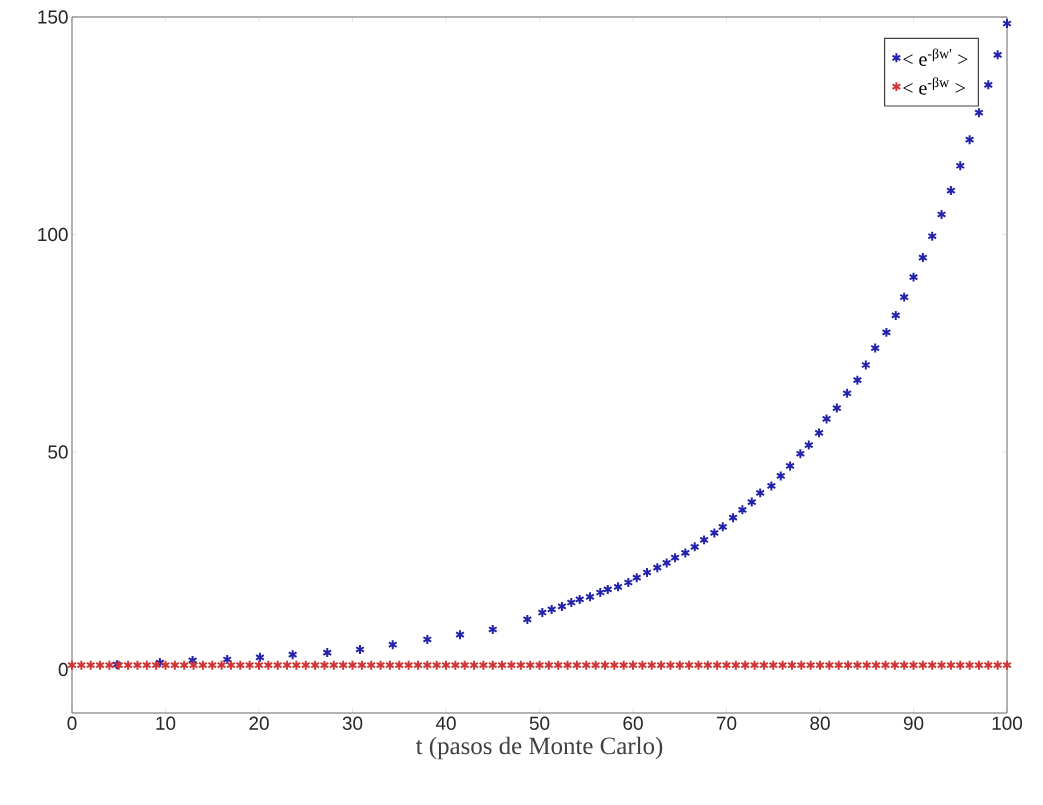 The height and width of the screenshot is (805, 1043). What do you see at coordinates (539, 748) in the screenshot?
I see `x-axis-title: t (pasos de Monte Carlo)` at bounding box center [539, 748].